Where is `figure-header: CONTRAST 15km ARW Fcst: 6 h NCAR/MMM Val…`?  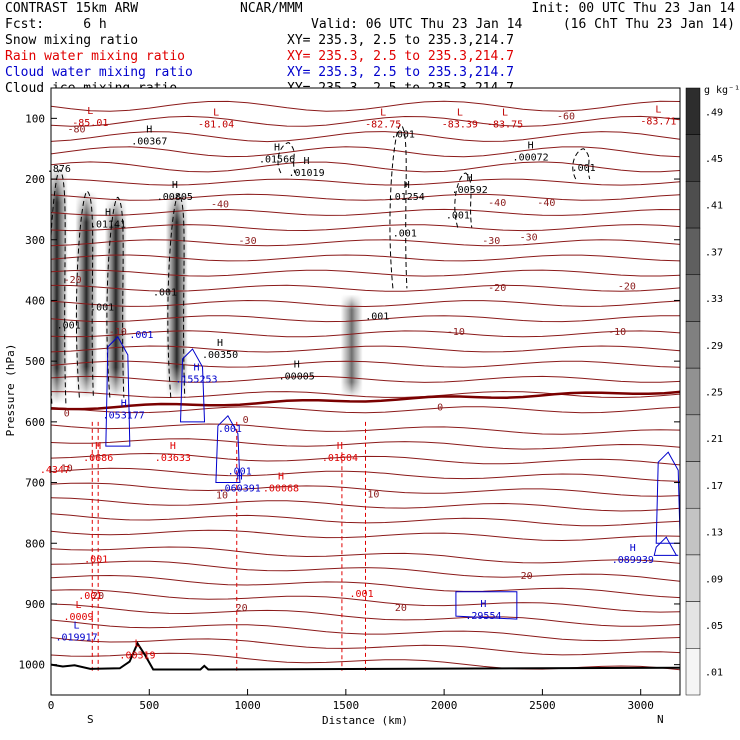 figure-header: CONTRAST 15km ARW Fcst: 6 h NCAR/MMM Val… is located at coordinates (370, 16).